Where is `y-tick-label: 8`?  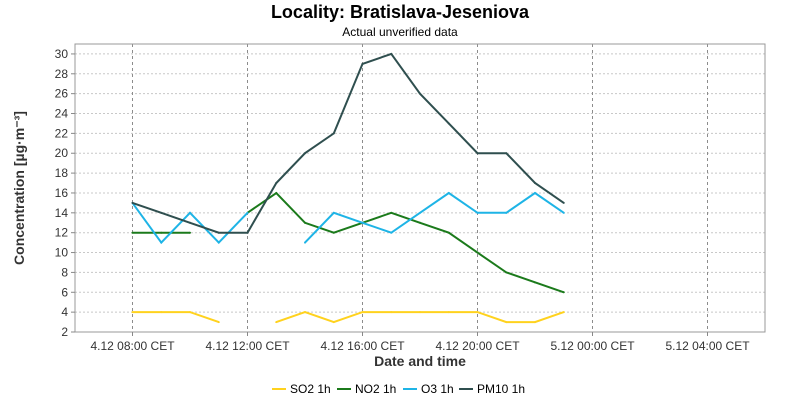
y-tick-label: 8 is located at coordinates (64, 272).